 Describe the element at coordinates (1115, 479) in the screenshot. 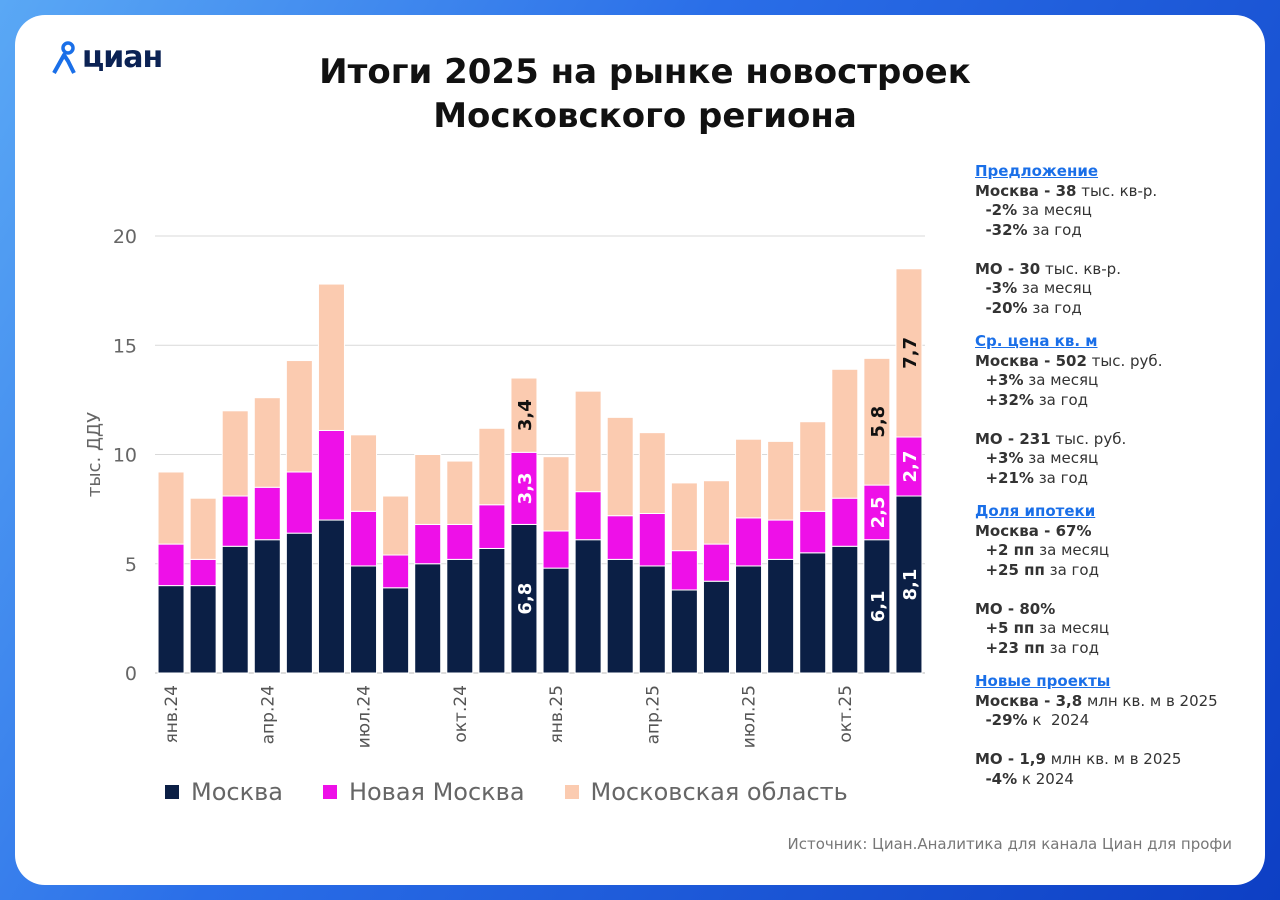

I see `stat-line: +21% за год` at that location.